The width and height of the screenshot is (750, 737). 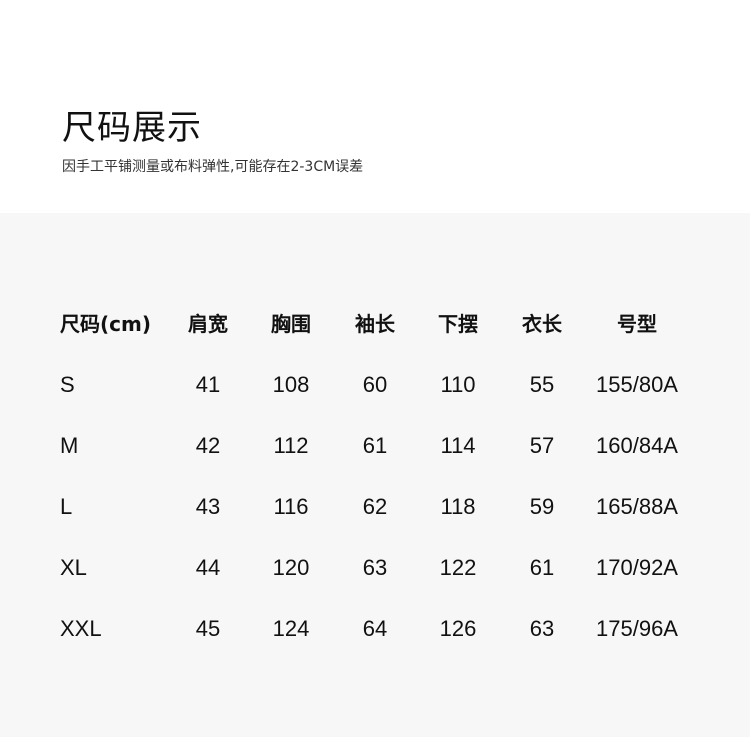 What do you see at coordinates (291, 628) in the screenshot?
I see `table-cell: 124` at bounding box center [291, 628].